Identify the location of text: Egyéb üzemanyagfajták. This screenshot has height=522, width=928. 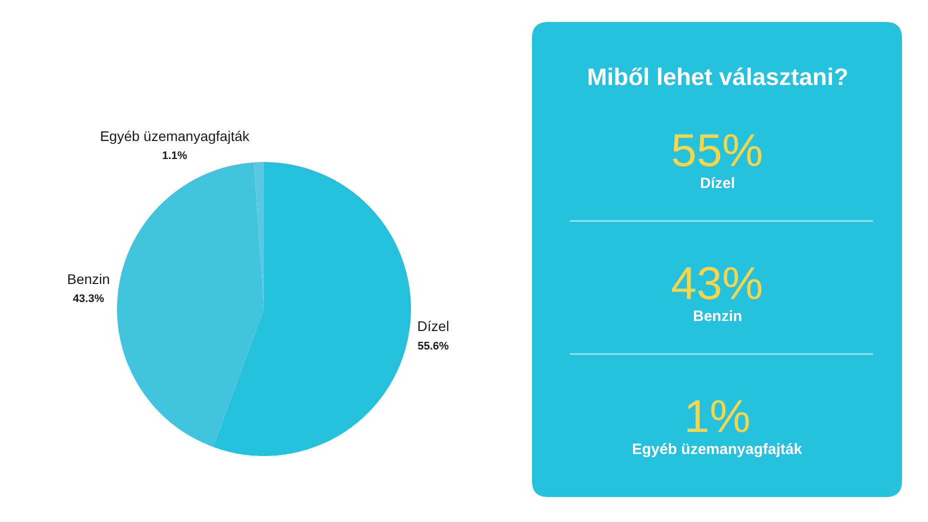
(717, 449).